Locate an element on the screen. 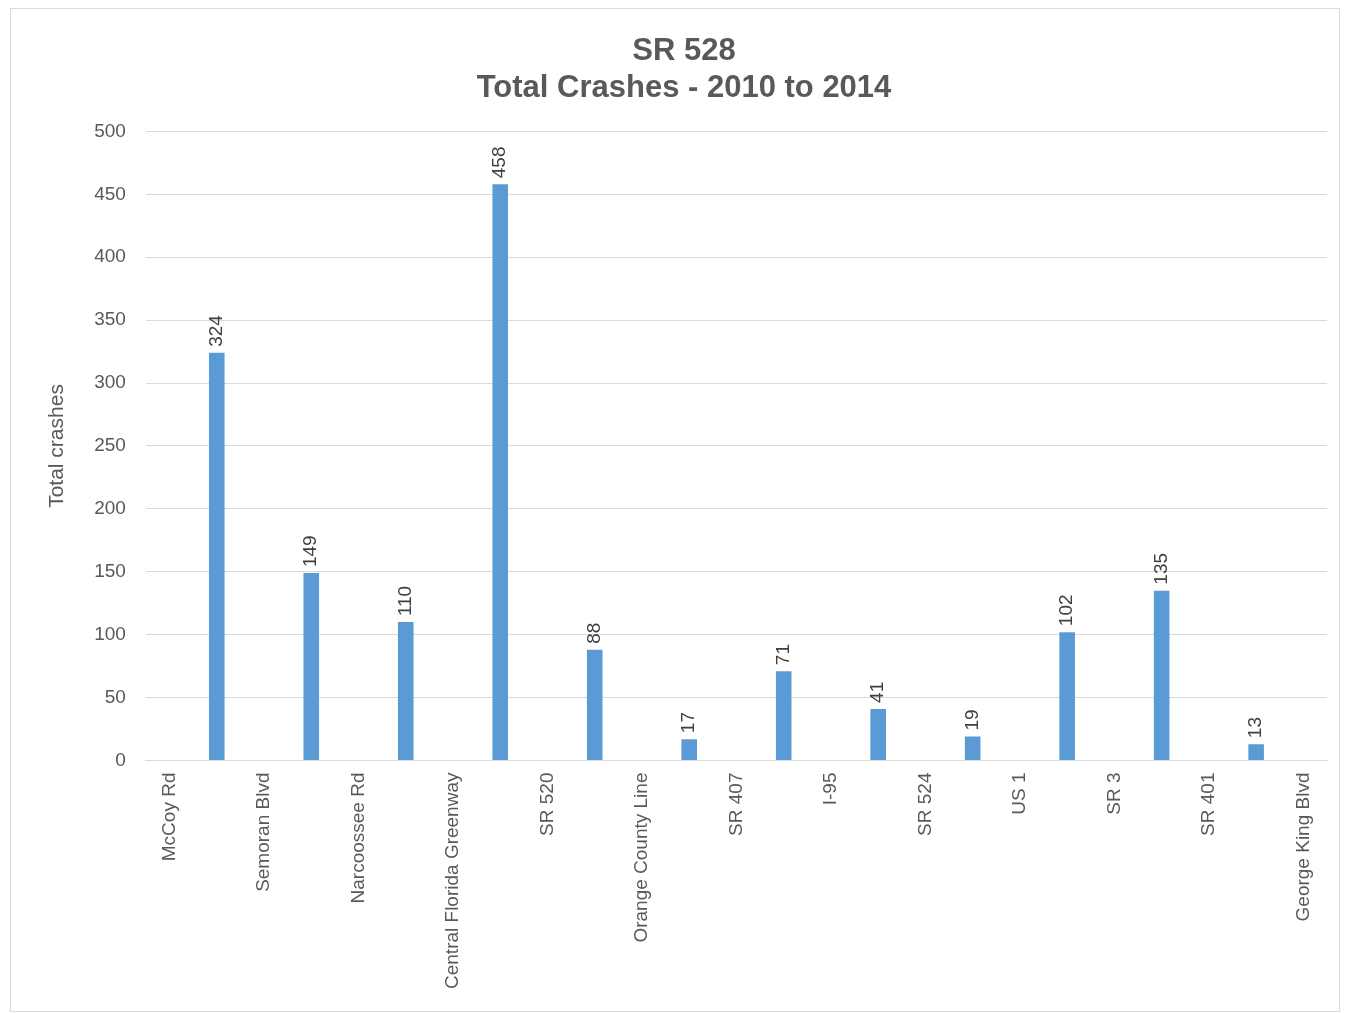 This screenshot has width=1348, height=1013. y-tick-label: 100 is located at coordinates (110, 633).